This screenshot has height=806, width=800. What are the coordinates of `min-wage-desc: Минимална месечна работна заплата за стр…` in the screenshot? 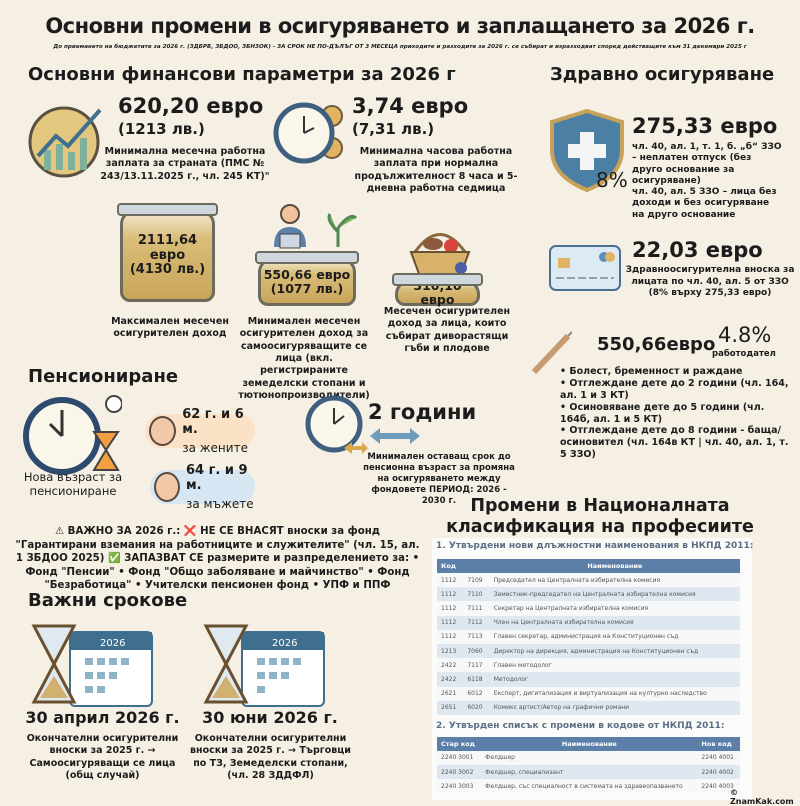 It's located at (185, 164).